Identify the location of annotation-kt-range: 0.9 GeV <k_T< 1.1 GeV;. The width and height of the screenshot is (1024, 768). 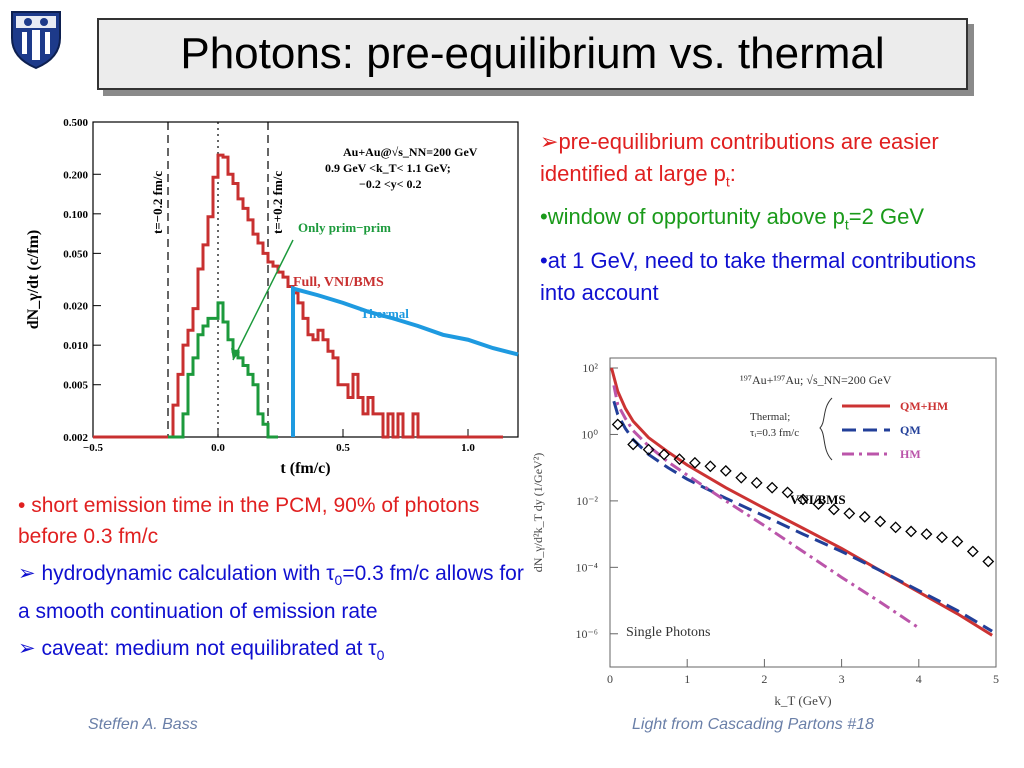
(388, 168).